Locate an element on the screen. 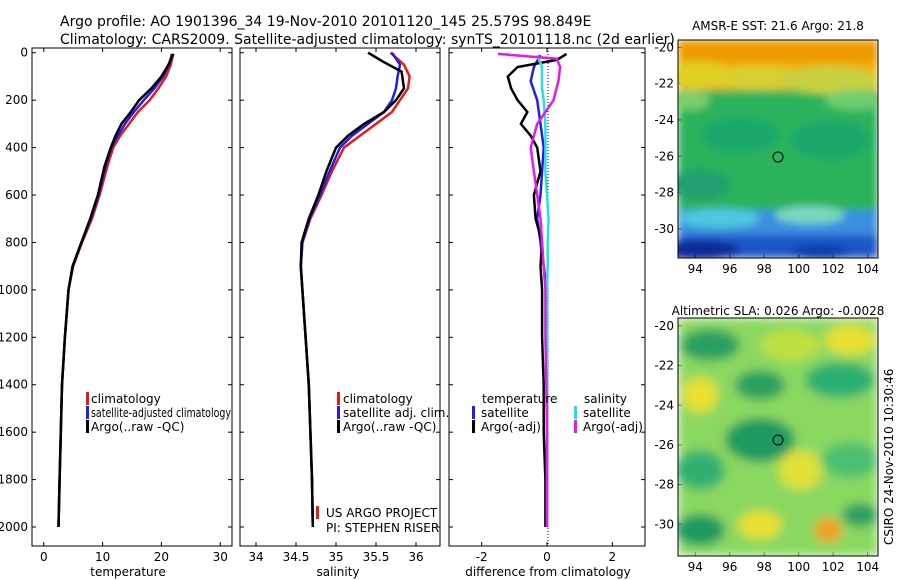  x-tick-label: 36 is located at coordinates (415, 557).